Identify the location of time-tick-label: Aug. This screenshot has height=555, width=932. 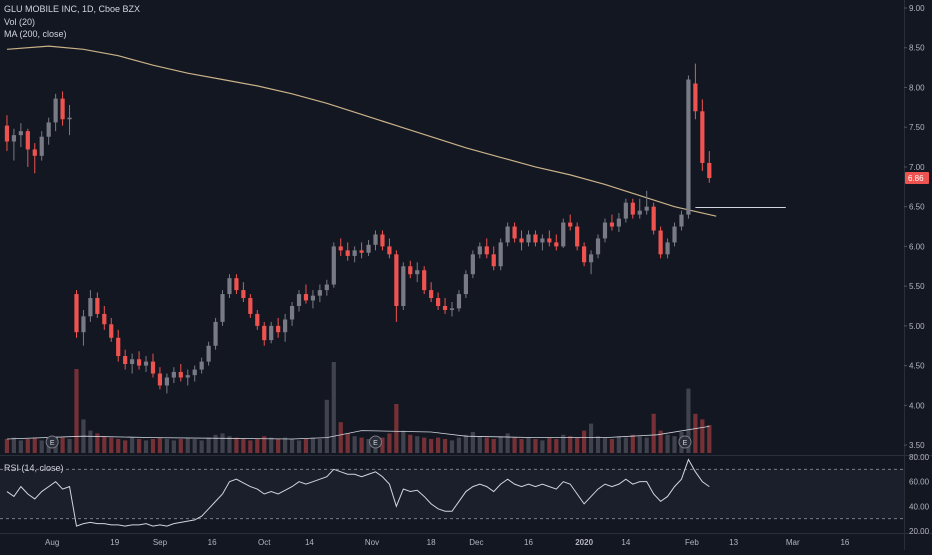
(52, 542).